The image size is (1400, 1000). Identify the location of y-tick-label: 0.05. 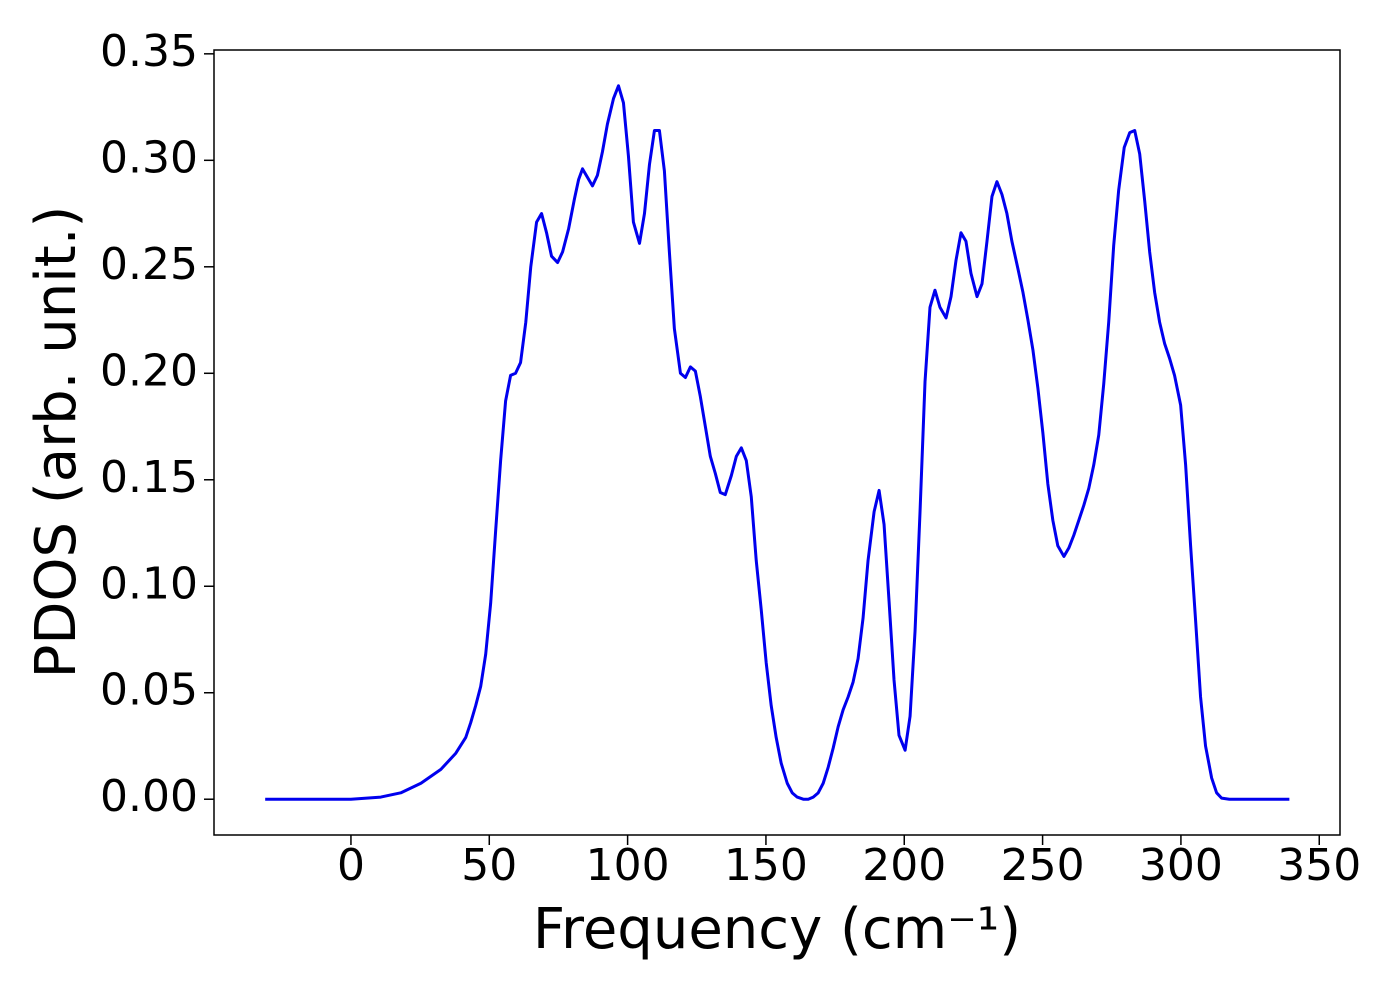
(149, 690).